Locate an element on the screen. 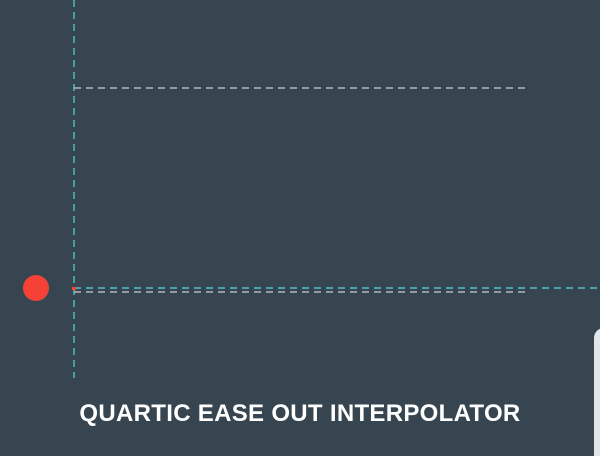  animated-ball is located at coordinates (36, 288).